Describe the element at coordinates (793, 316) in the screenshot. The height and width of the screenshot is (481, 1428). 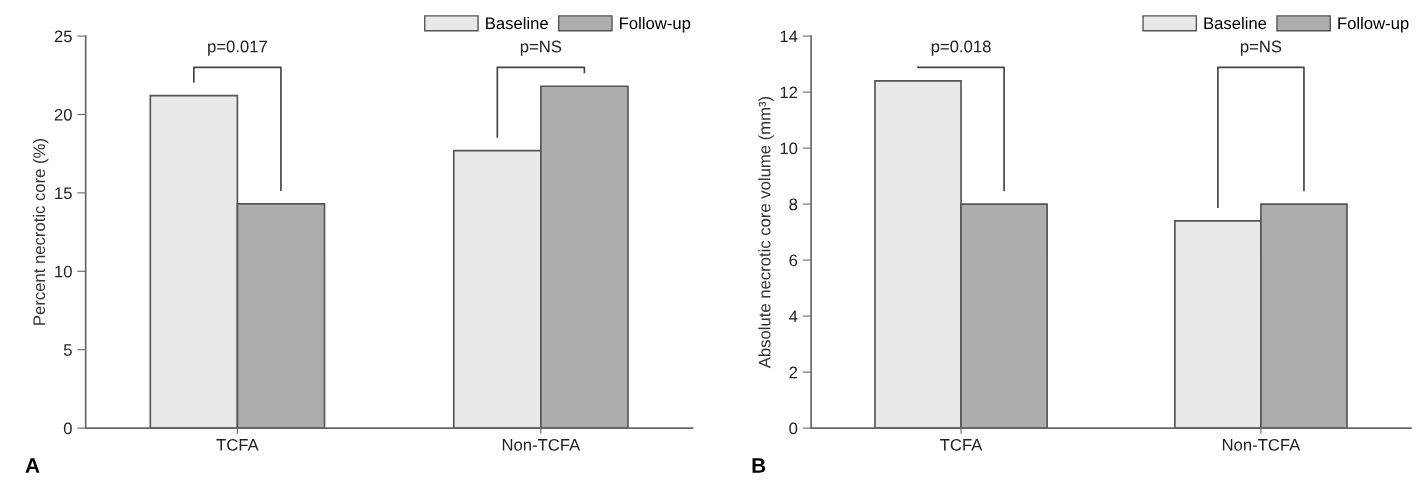
I see `y-tick-label: 4` at that location.